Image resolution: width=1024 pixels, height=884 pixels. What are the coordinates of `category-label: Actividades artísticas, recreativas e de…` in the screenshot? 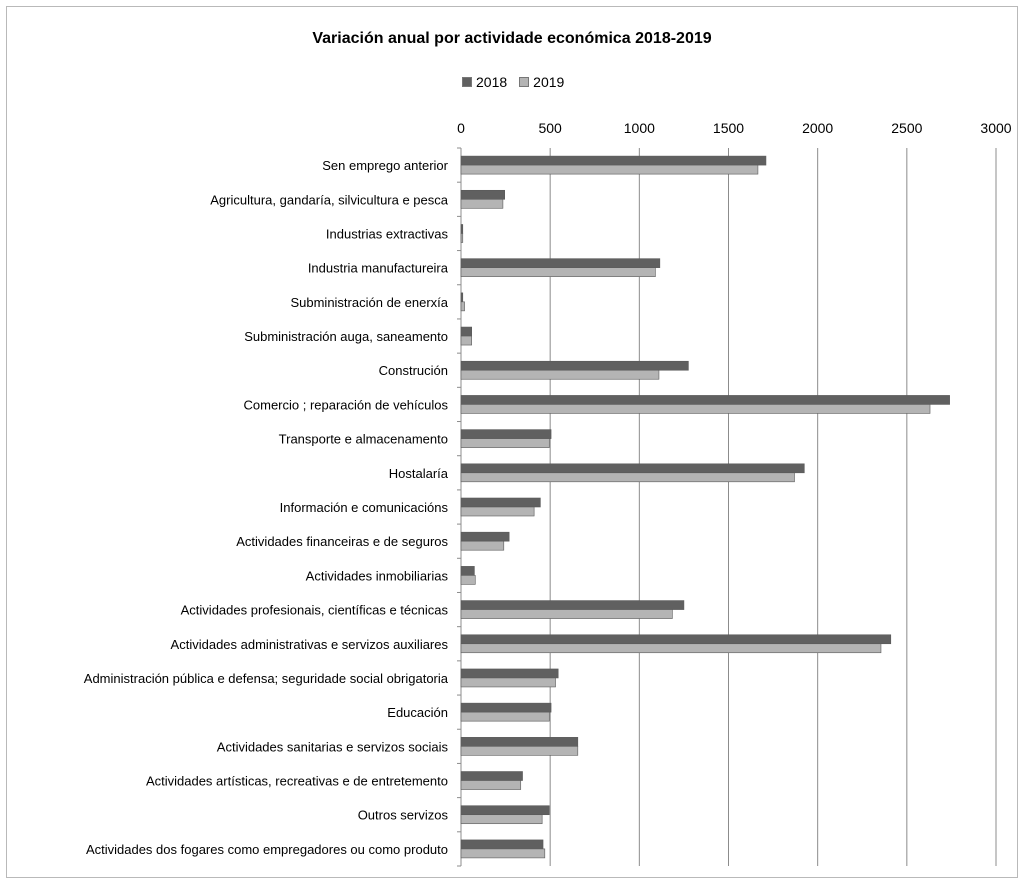 It's located at (297, 781).